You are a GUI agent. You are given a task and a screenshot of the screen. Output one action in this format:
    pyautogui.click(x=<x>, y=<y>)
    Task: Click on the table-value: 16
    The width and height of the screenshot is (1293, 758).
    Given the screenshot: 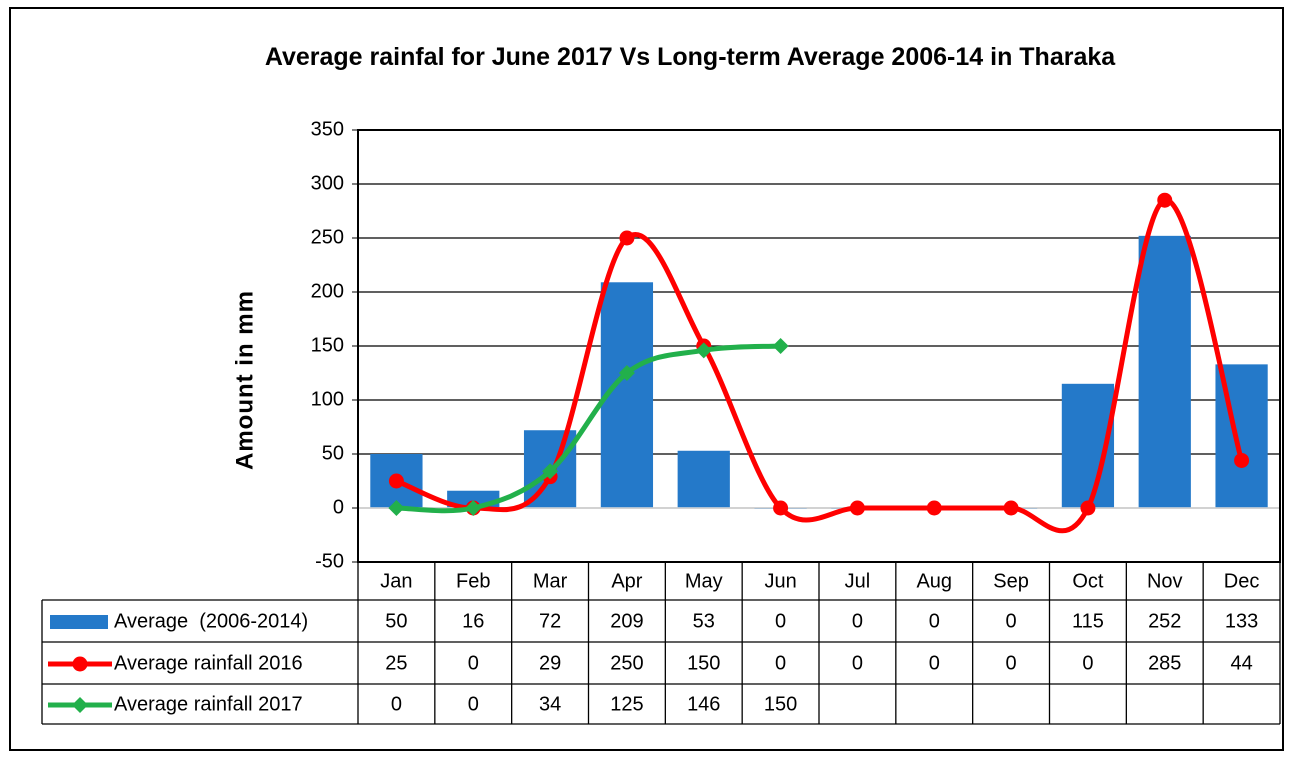 What is the action you would take?
    pyautogui.click(x=473, y=621)
    